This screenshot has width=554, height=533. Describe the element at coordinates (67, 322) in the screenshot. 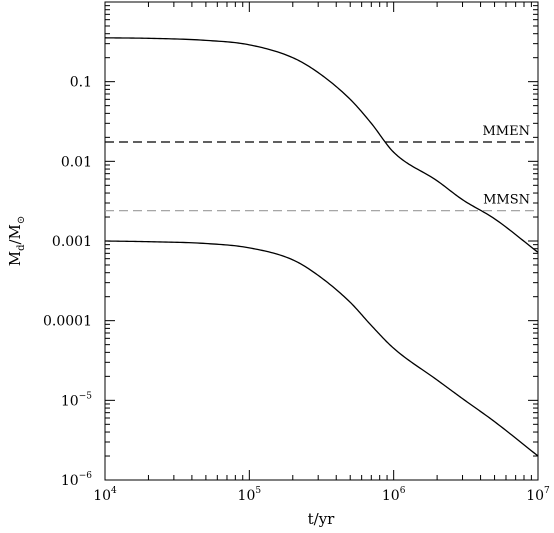

I see `y-tick-label: 0.0001` at that location.